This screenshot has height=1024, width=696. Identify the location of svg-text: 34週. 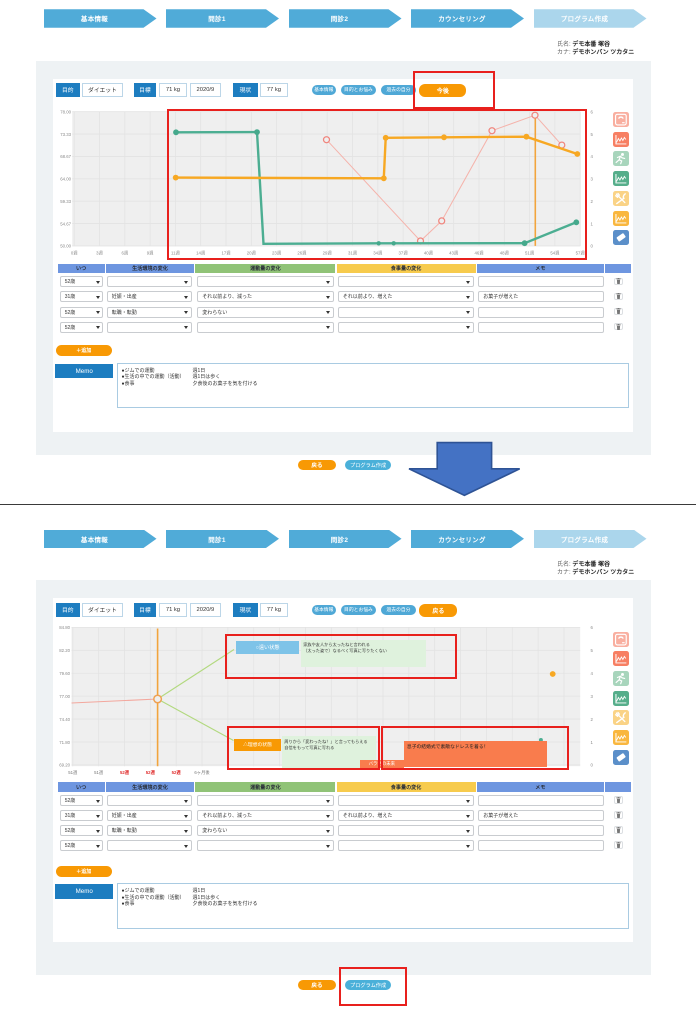
(378, 253).